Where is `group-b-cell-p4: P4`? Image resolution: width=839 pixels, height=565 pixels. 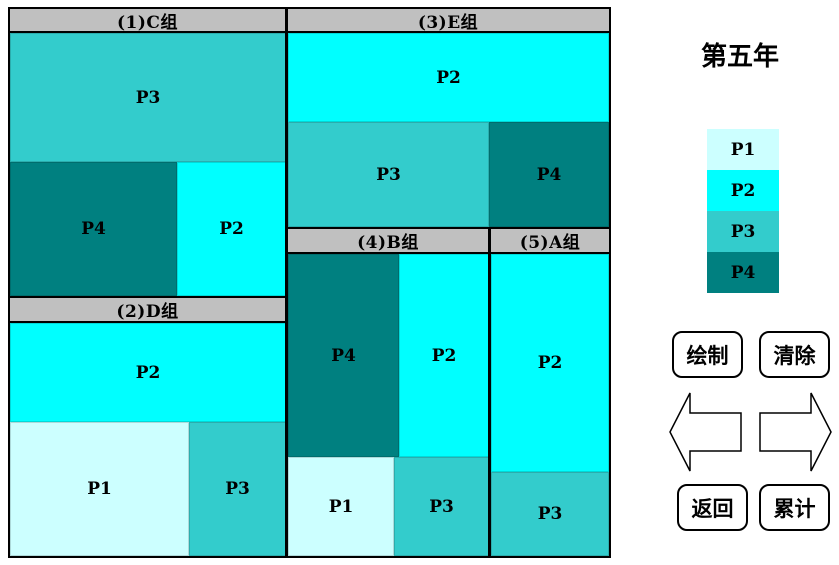
group-b-cell-p4: P4 is located at coordinates (343, 355).